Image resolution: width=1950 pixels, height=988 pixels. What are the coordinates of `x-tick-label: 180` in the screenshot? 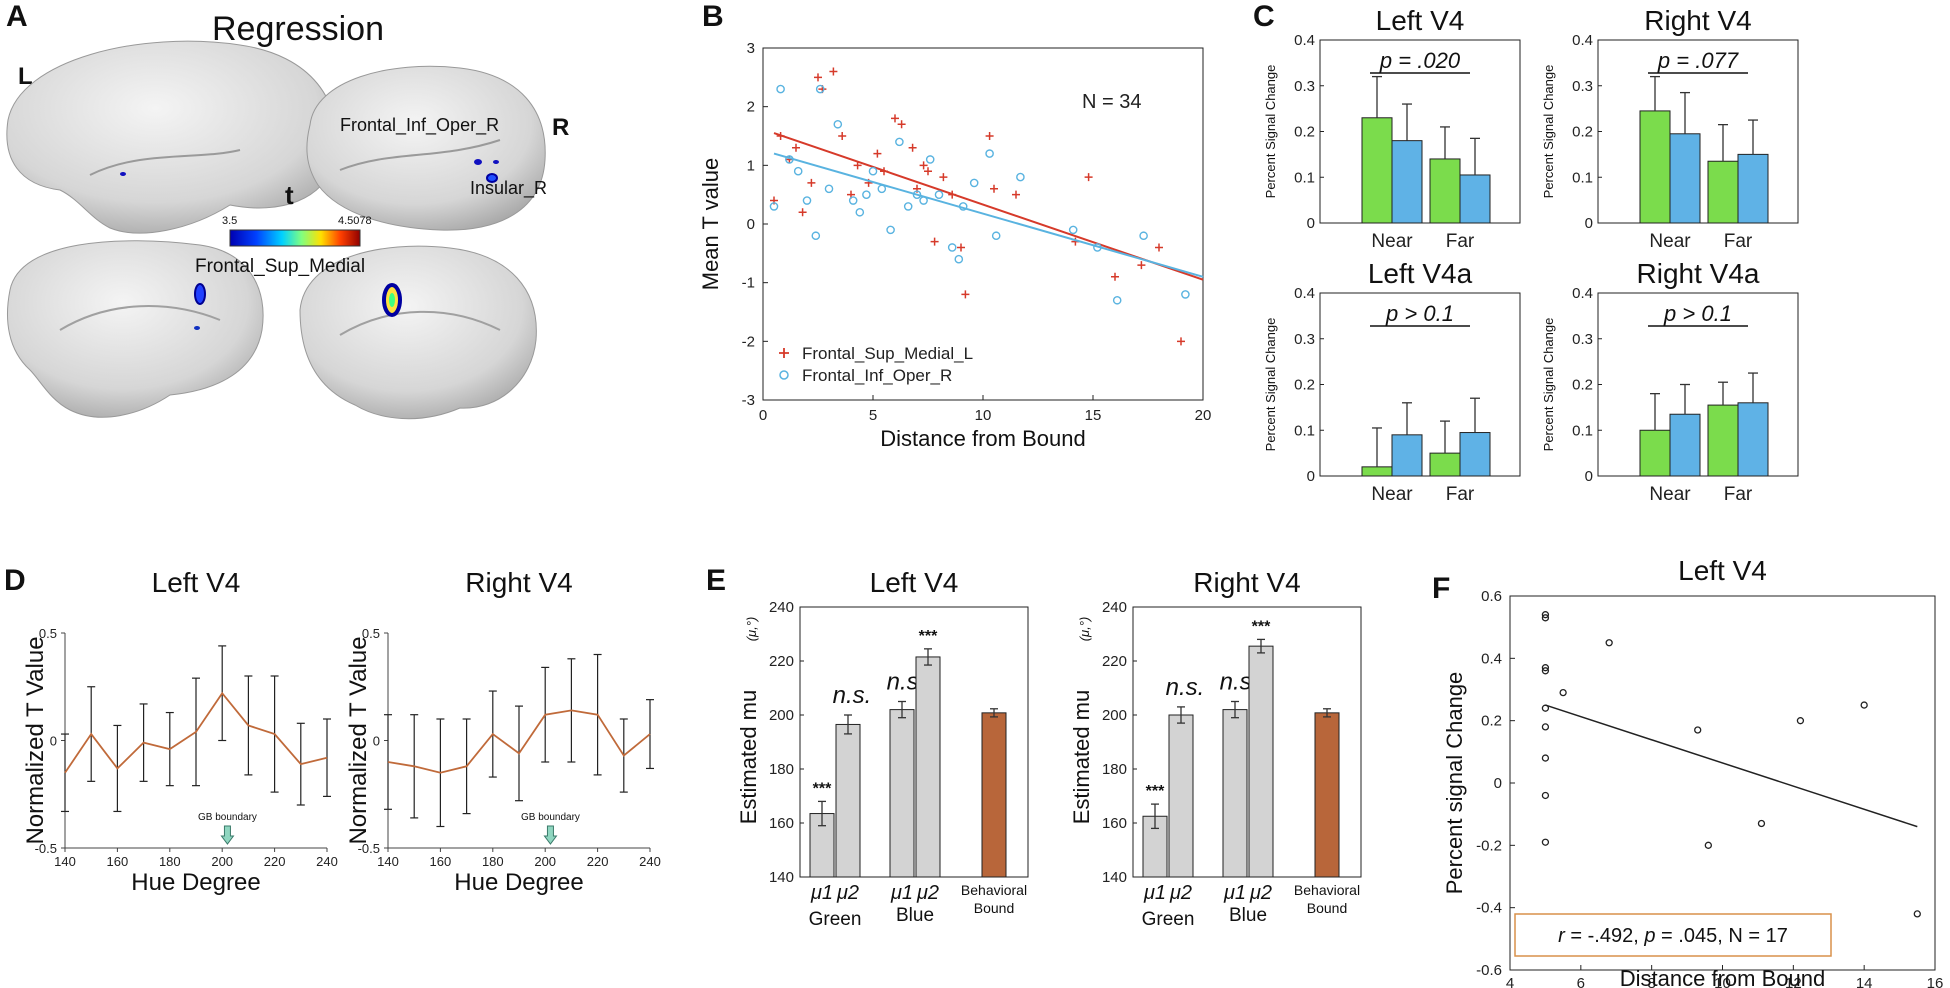 It's located at (170, 861).